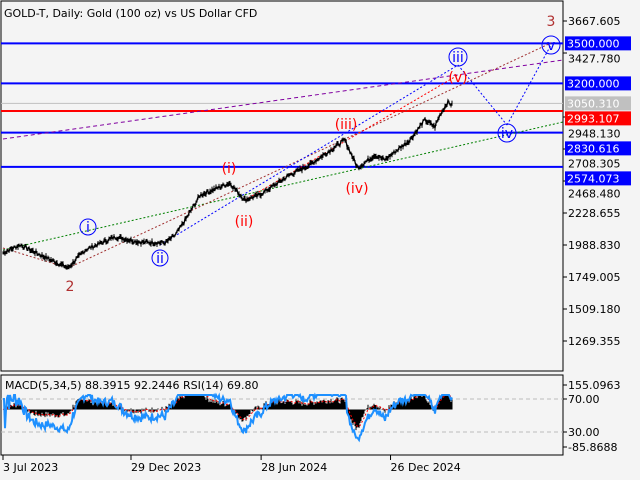  Describe the element at coordinates (166, 467) in the screenshot. I see `x-tick-label: 29 Dec 2023` at that location.